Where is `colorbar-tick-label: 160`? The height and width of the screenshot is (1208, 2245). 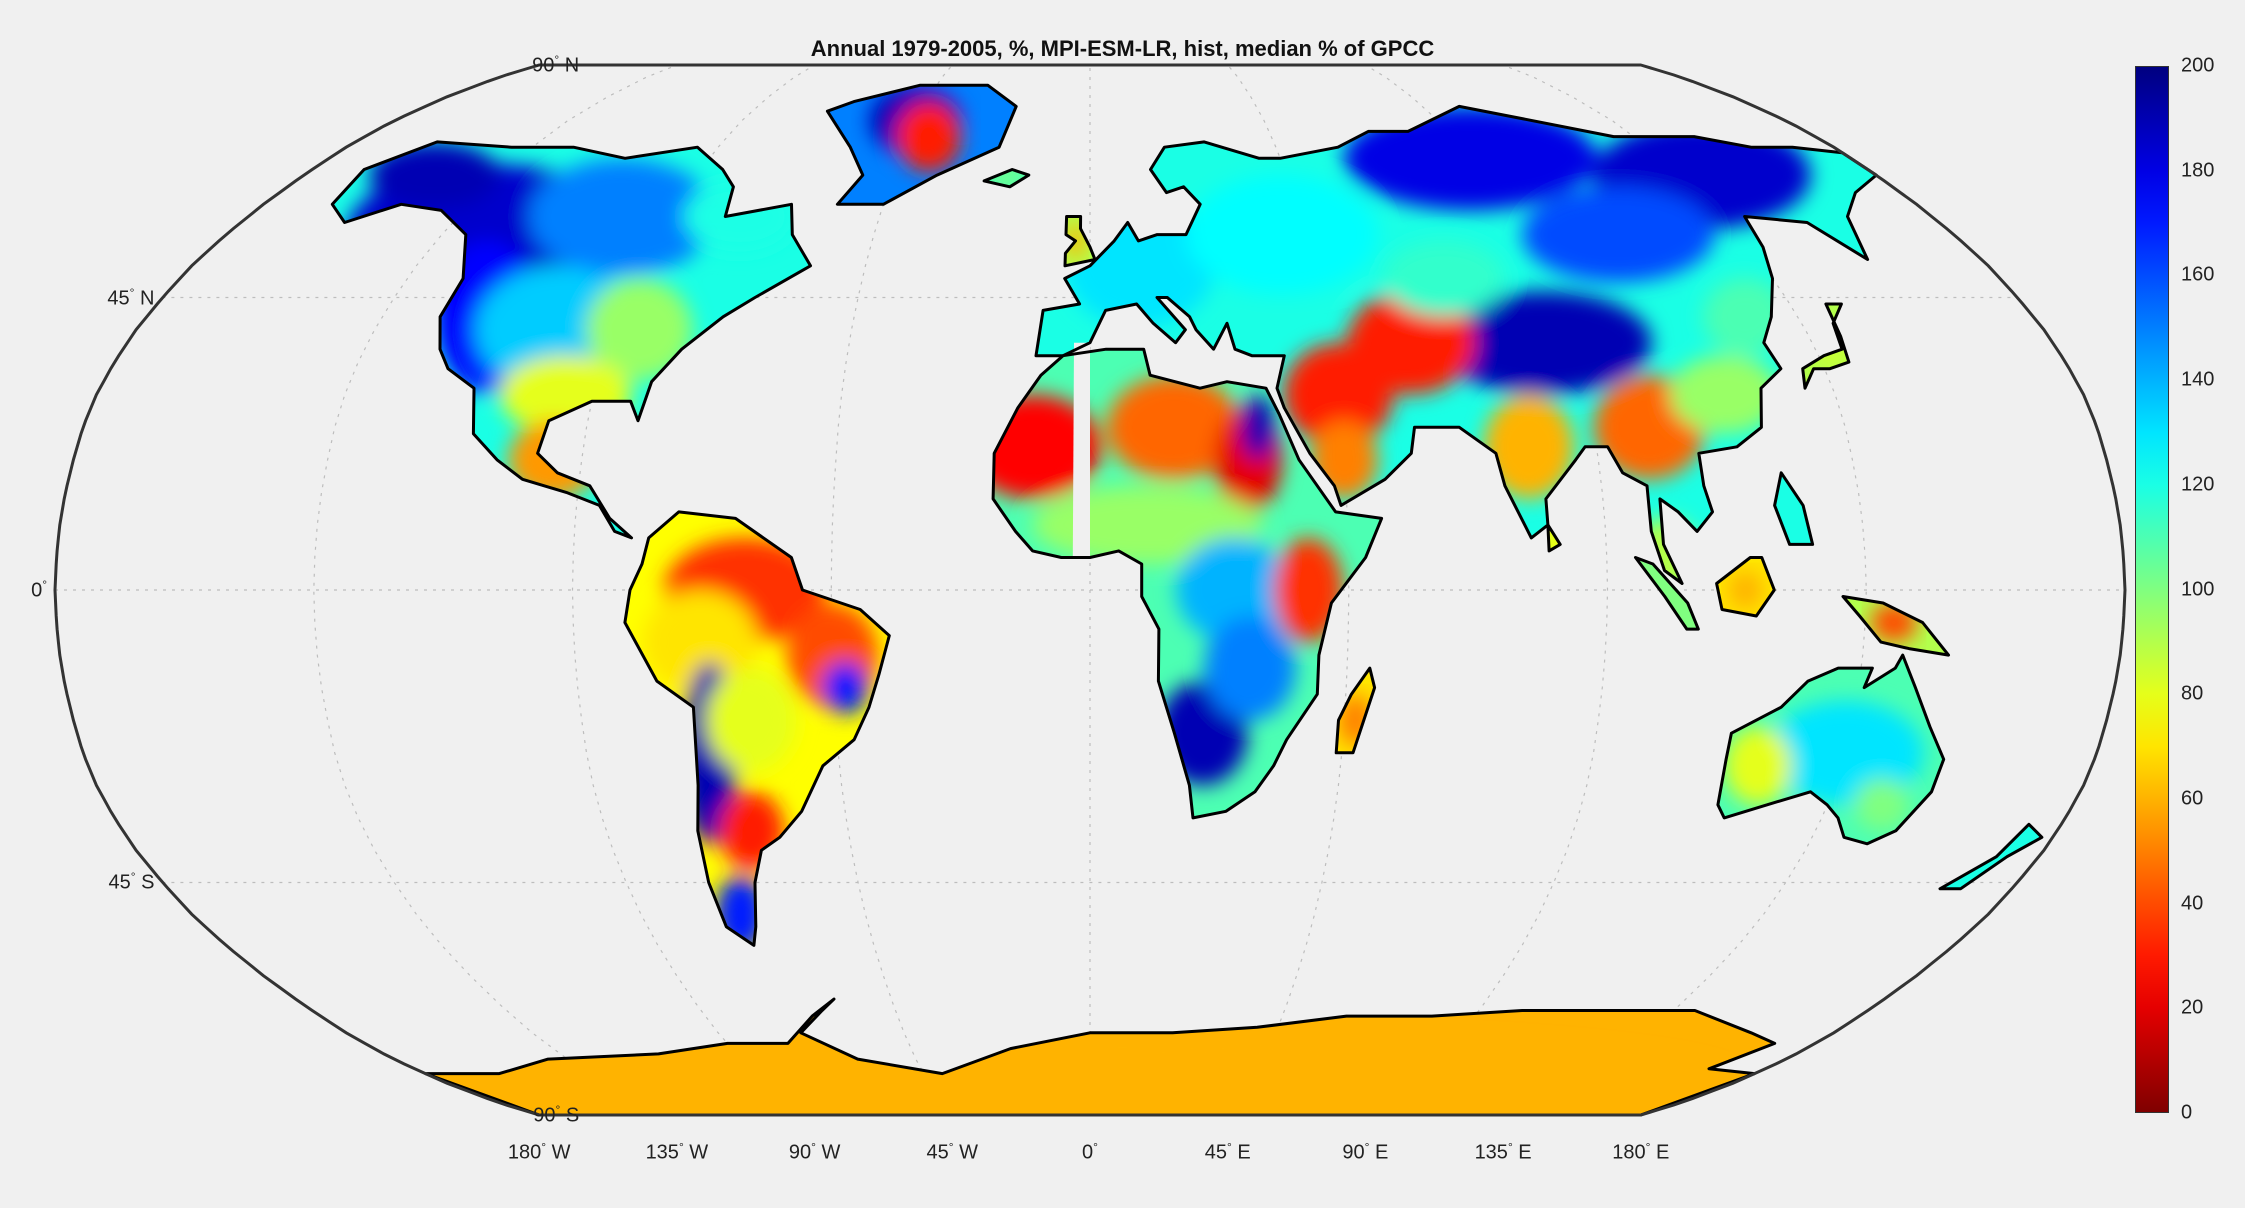
colorbar-tick-label: 160 is located at coordinates (2198, 274).